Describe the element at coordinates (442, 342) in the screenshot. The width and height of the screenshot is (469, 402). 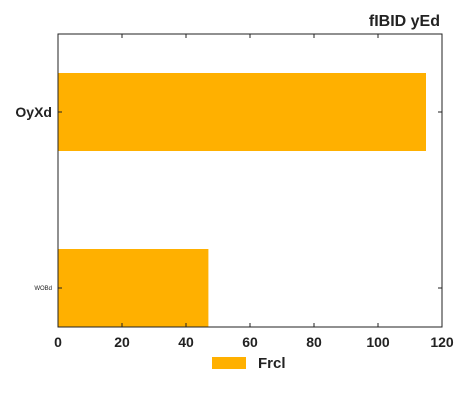
I see `x-tick-label: 120` at that location.